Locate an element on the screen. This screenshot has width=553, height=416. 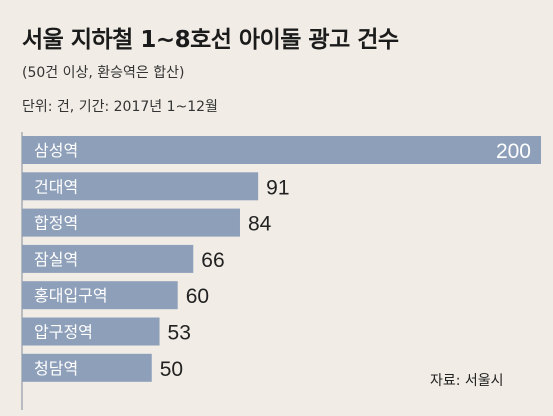
category-label: 압구정역 is located at coordinates (63, 332).